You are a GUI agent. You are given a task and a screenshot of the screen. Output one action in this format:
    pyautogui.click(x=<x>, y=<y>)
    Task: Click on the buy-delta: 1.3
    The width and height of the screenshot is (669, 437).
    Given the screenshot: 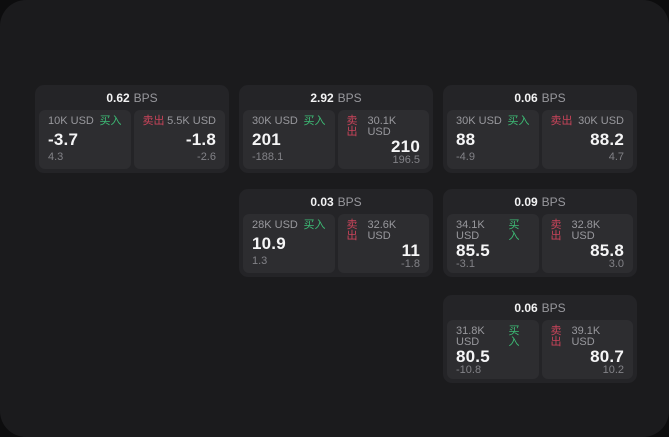 What is the action you would take?
    pyautogui.click(x=260, y=261)
    